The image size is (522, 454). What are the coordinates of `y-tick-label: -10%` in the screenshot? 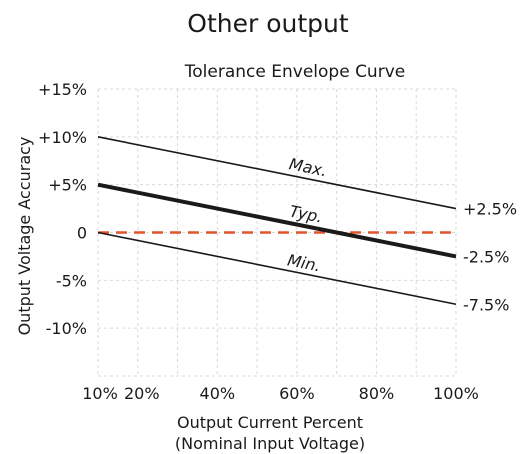 It's located at (66, 328).